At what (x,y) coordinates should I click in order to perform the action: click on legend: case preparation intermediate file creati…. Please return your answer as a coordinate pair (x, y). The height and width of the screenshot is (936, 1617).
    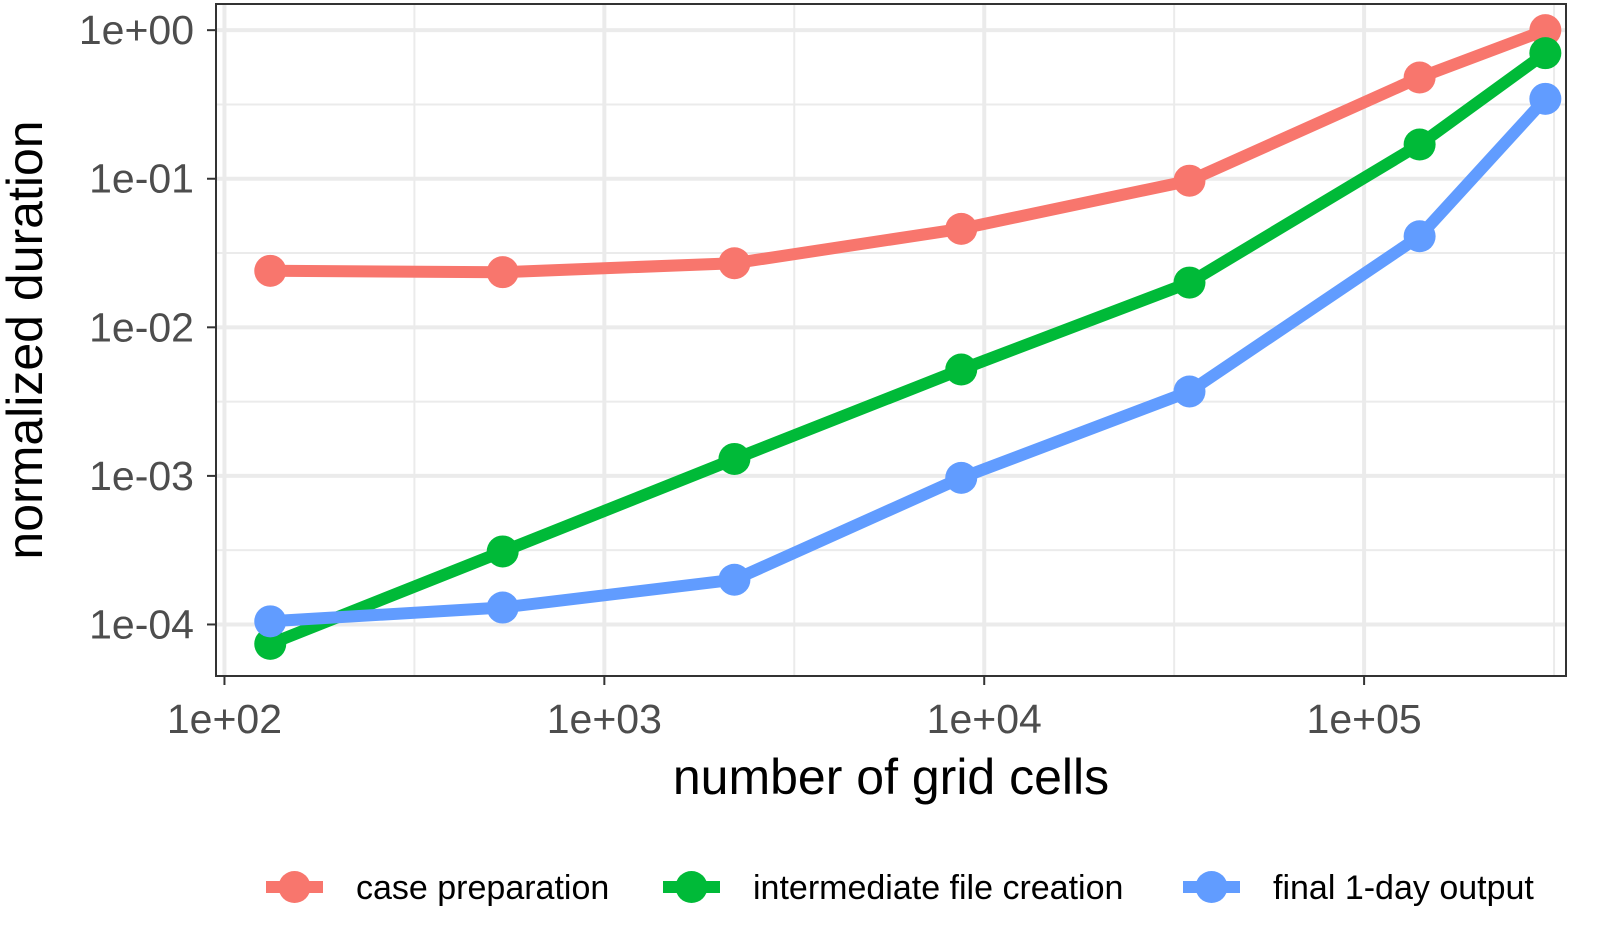
    Looking at the image, I should click on (900, 888).